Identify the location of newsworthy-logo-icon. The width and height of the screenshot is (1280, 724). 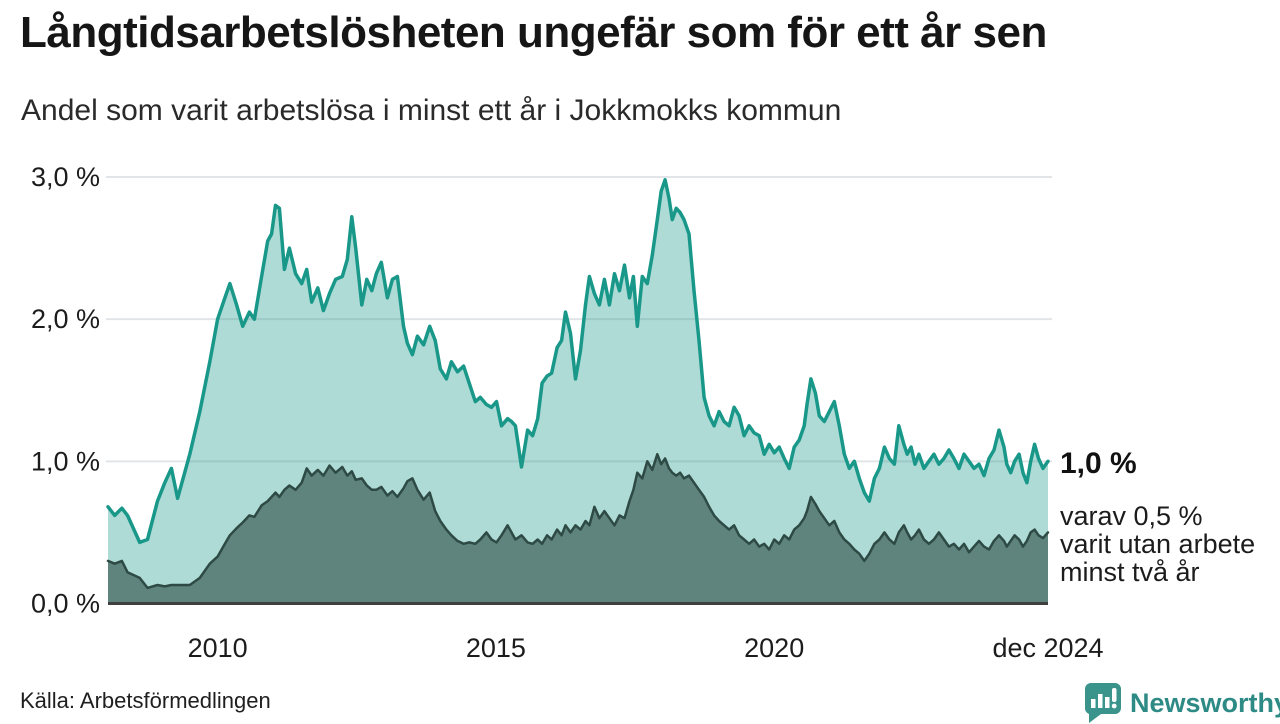
(1102, 703).